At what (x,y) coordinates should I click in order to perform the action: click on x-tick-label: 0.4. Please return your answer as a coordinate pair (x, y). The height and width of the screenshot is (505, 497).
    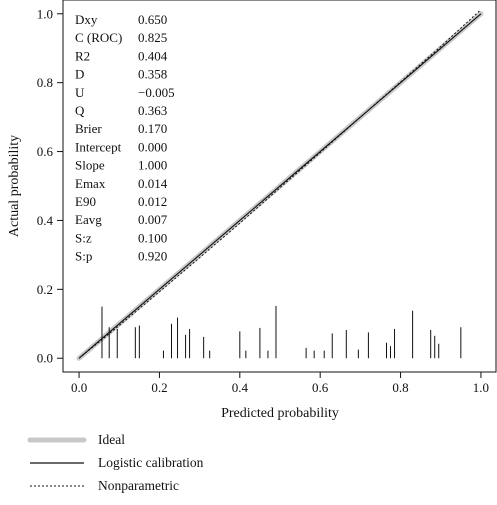
    Looking at the image, I should click on (240, 387).